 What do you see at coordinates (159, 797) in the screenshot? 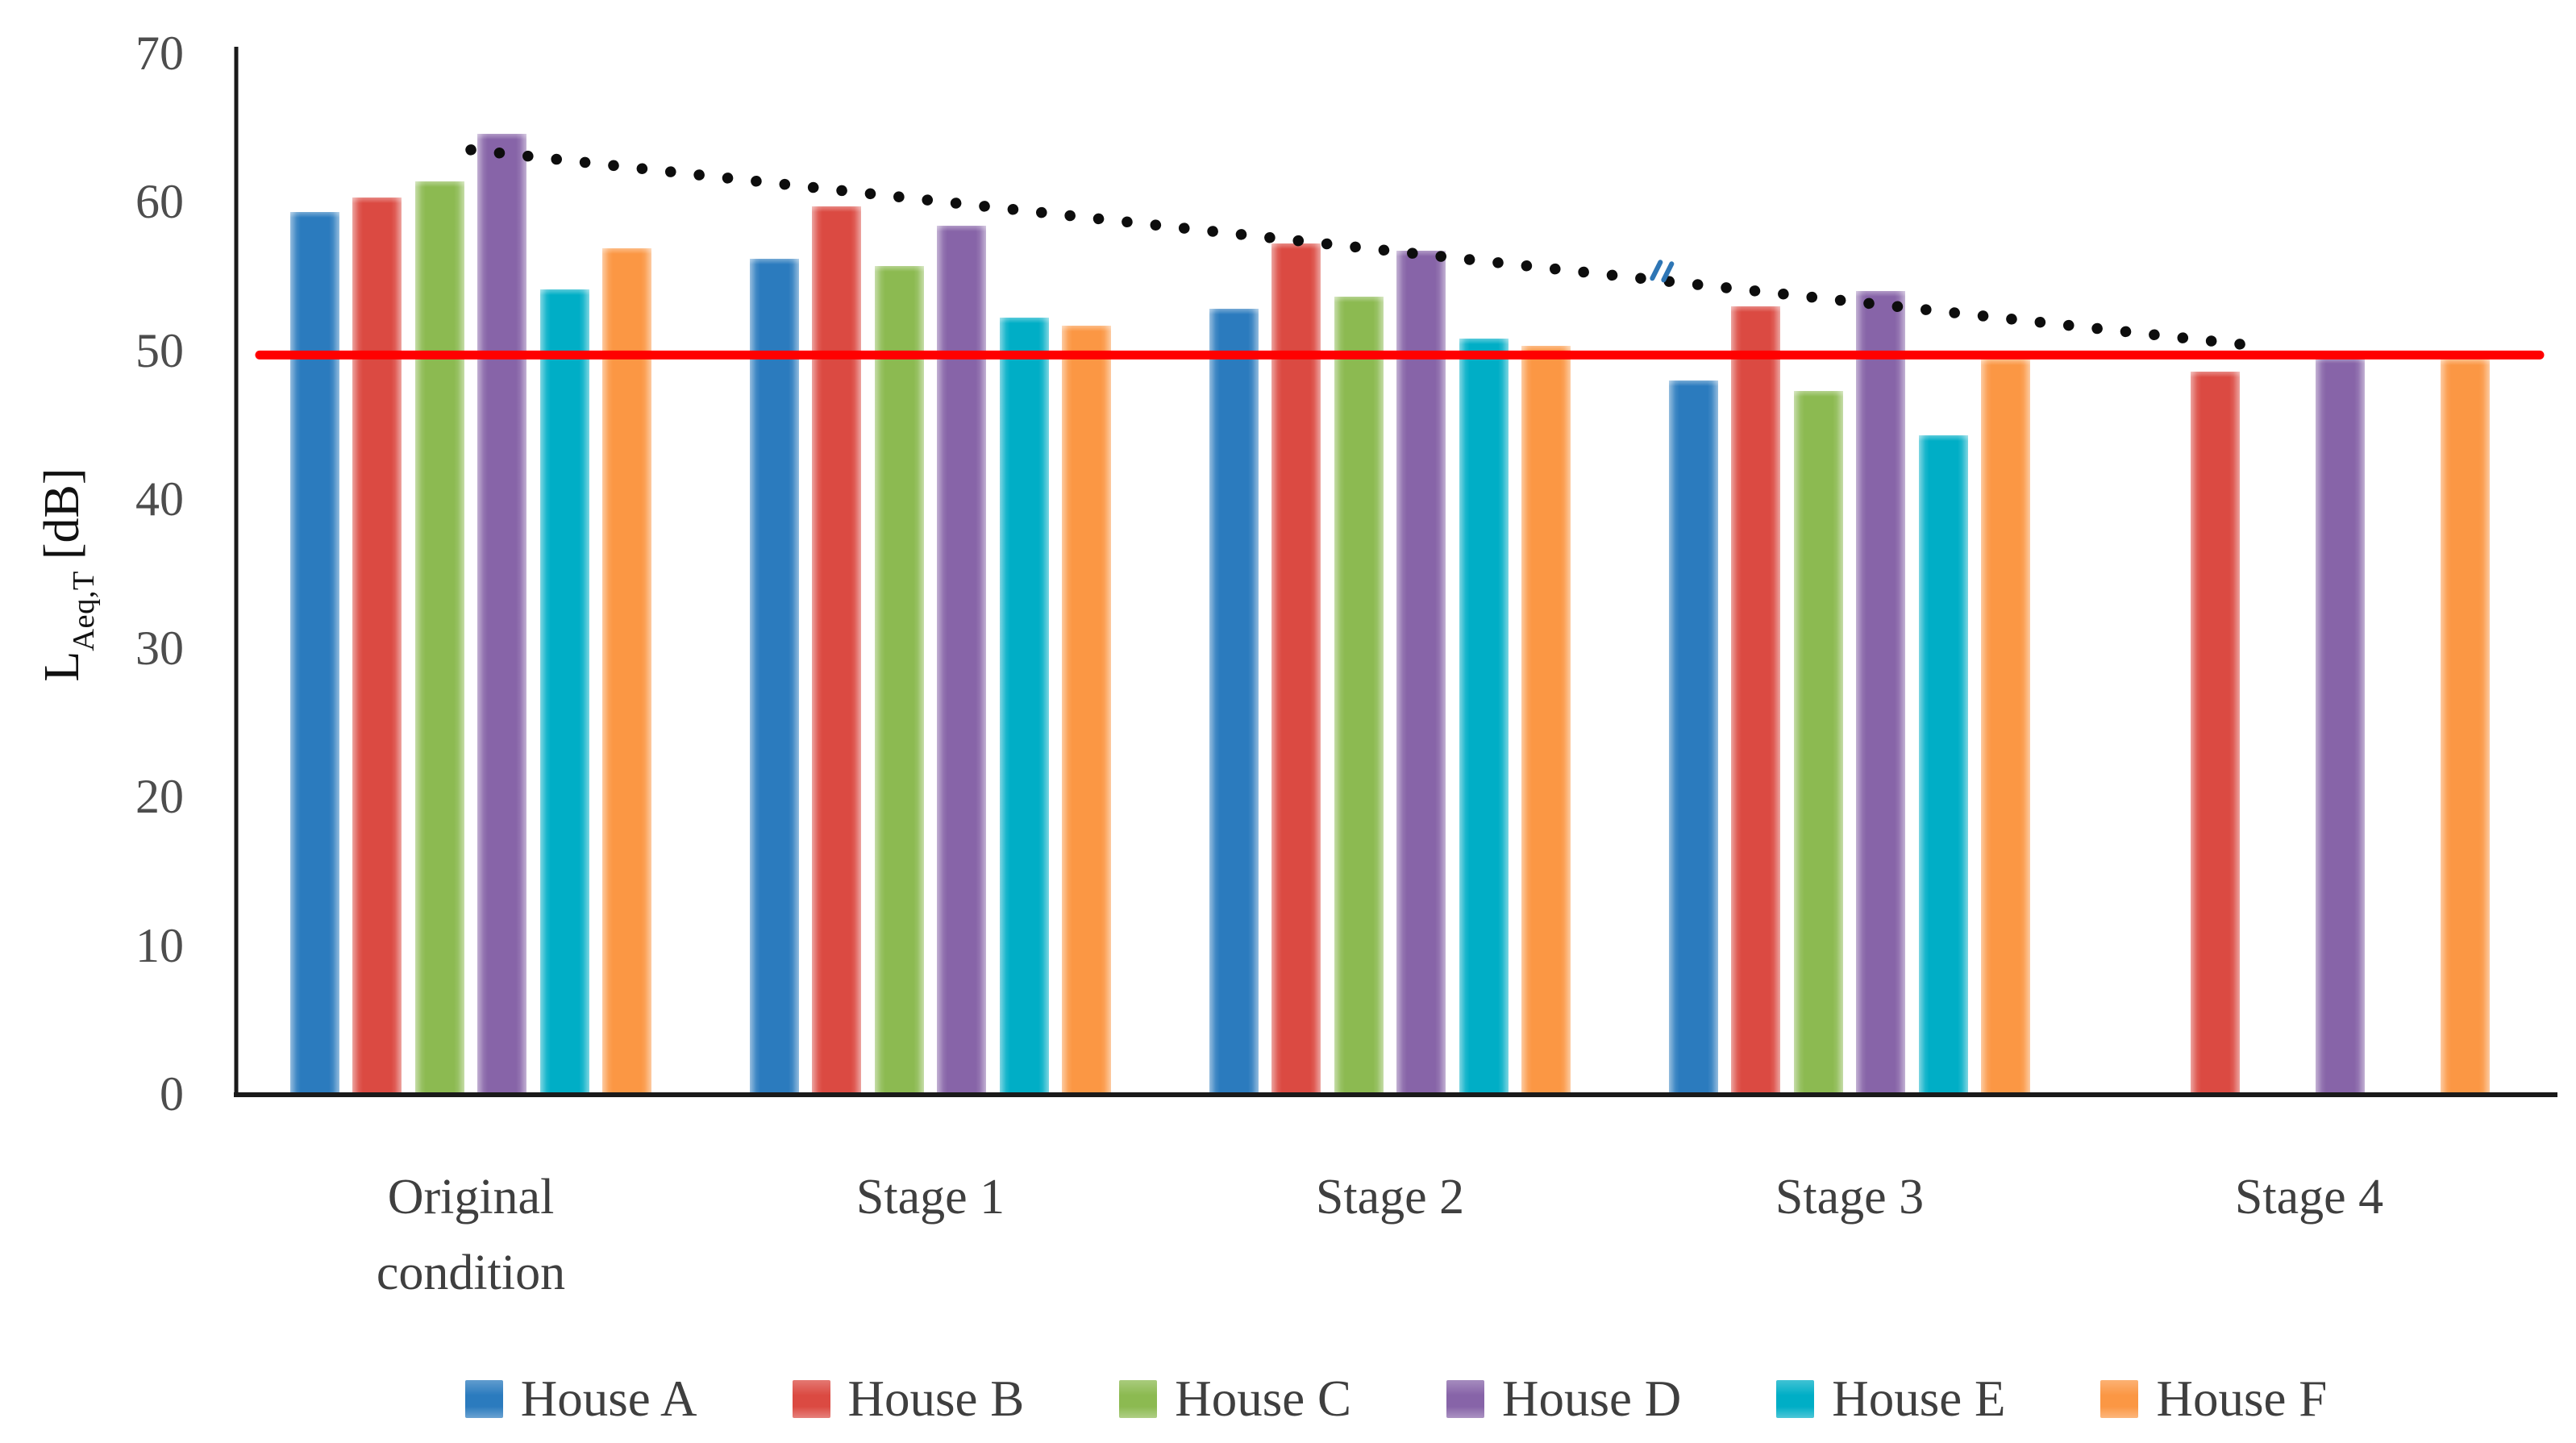
I see `y-tick-label-20: 20` at bounding box center [159, 797].